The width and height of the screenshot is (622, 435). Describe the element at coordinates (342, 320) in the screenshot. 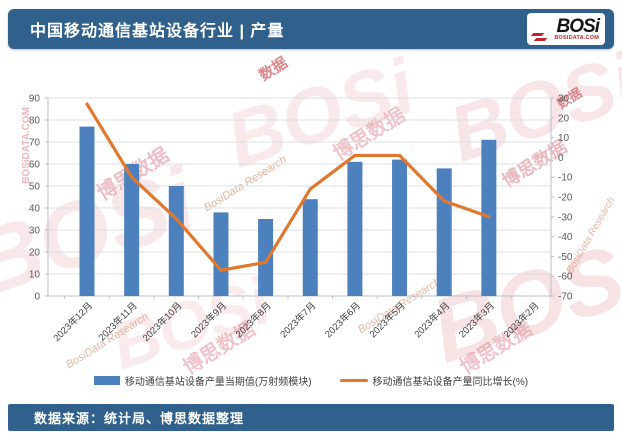

I see `x-axis-label: 2023年6月` at that location.